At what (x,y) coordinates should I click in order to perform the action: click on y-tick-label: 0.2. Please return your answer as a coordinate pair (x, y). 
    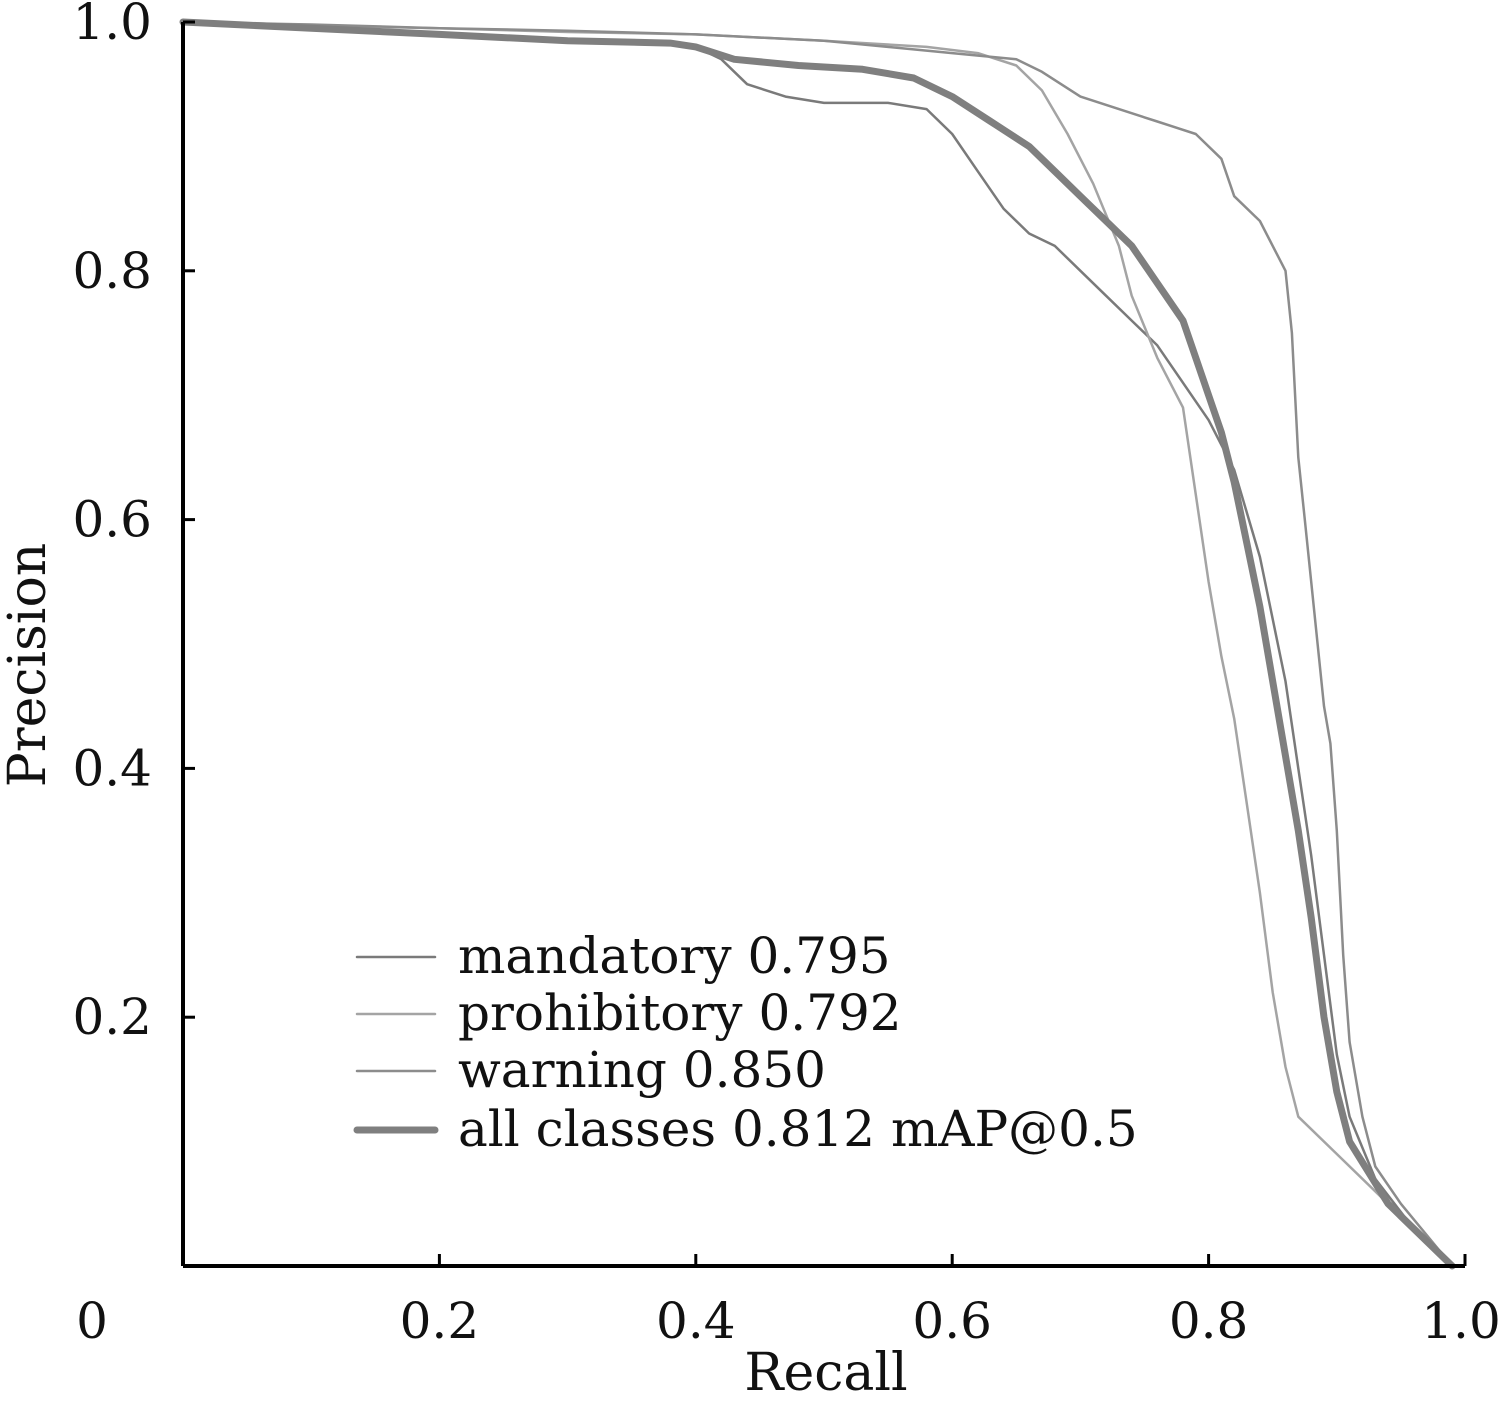
    Looking at the image, I should click on (112, 1017).